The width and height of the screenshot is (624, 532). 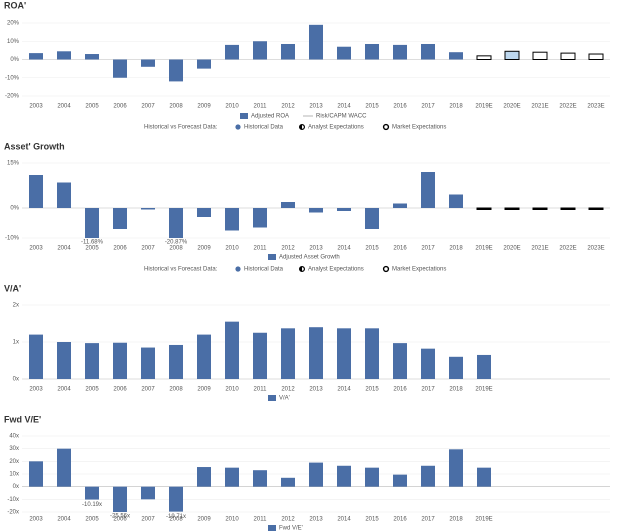 I want to click on x-tick-label: 2004, so click(x=64, y=249).